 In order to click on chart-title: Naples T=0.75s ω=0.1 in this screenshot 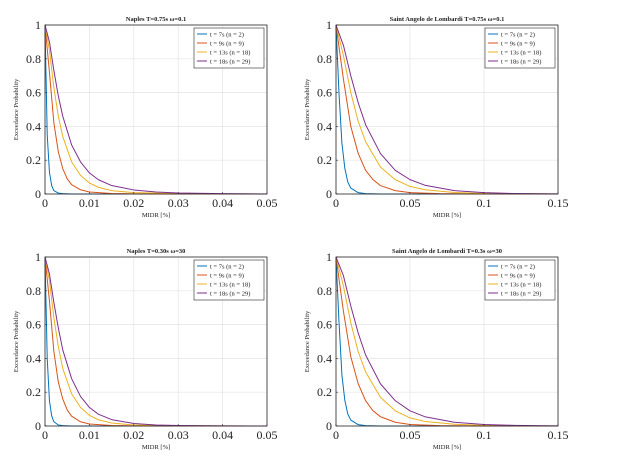, I will do `click(156, 19)`.